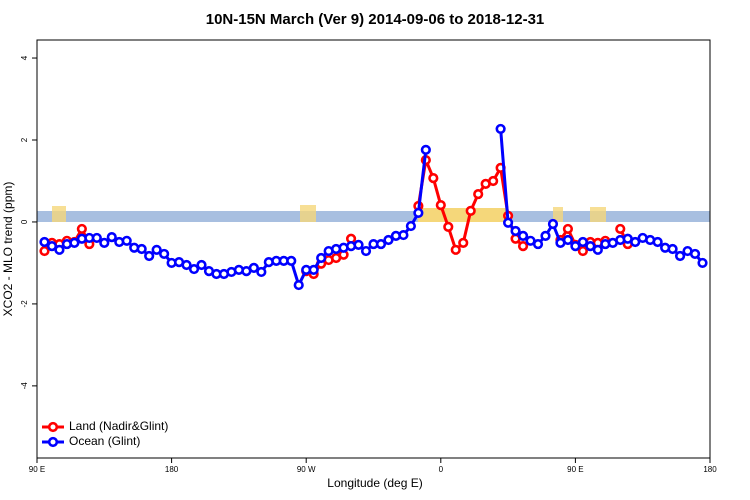  What do you see at coordinates (373, 213) in the screenshot?
I see `coverage-band` at bounding box center [373, 213].